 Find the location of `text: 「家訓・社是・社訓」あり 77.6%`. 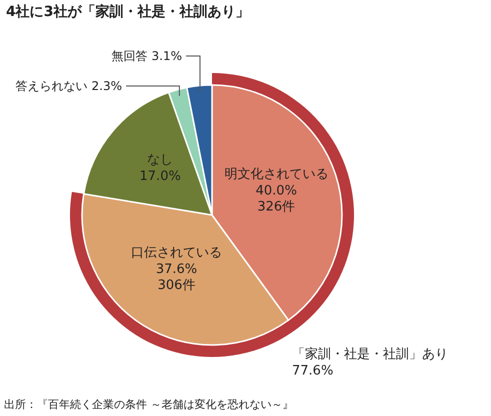

text: 「家訓・社是・社訓」あり 77.6% is located at coordinates (370, 362).